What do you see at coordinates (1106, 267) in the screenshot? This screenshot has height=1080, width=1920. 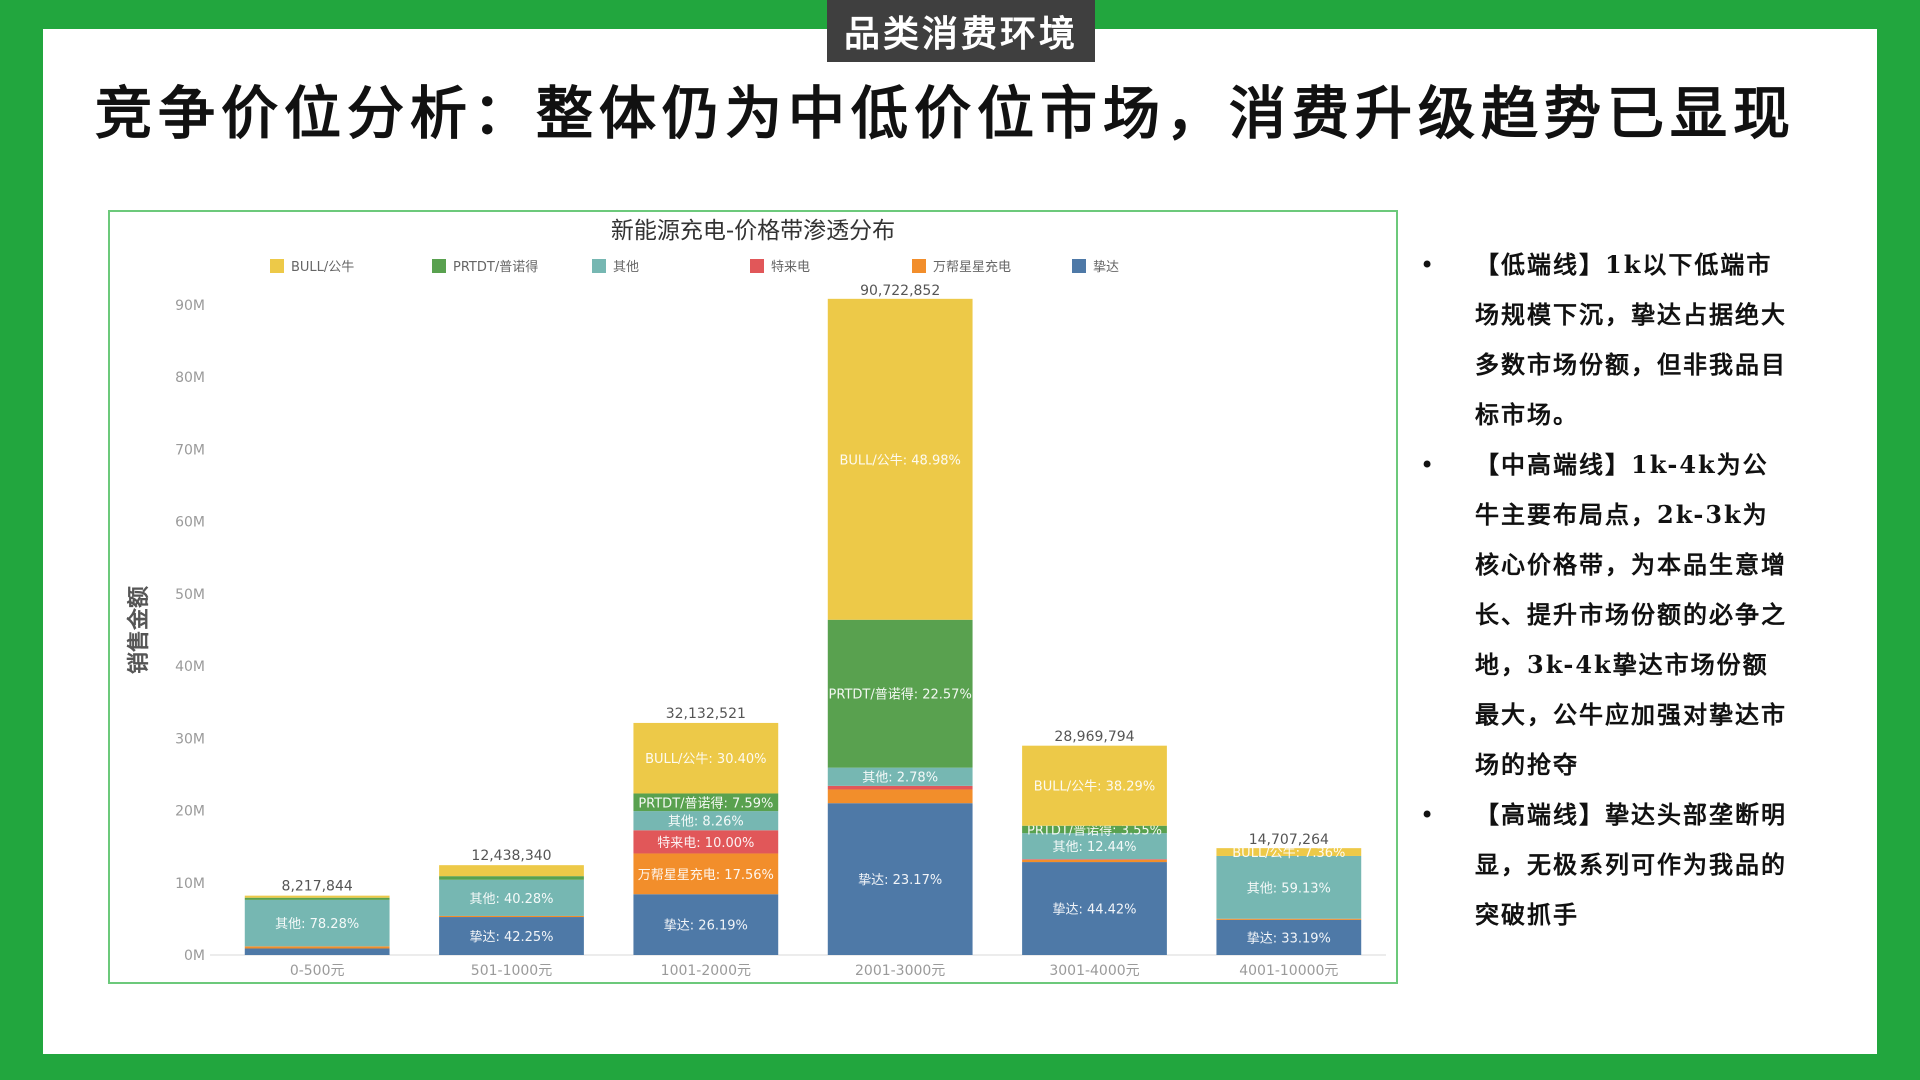 I see `legend-label: 挚达` at bounding box center [1106, 267].